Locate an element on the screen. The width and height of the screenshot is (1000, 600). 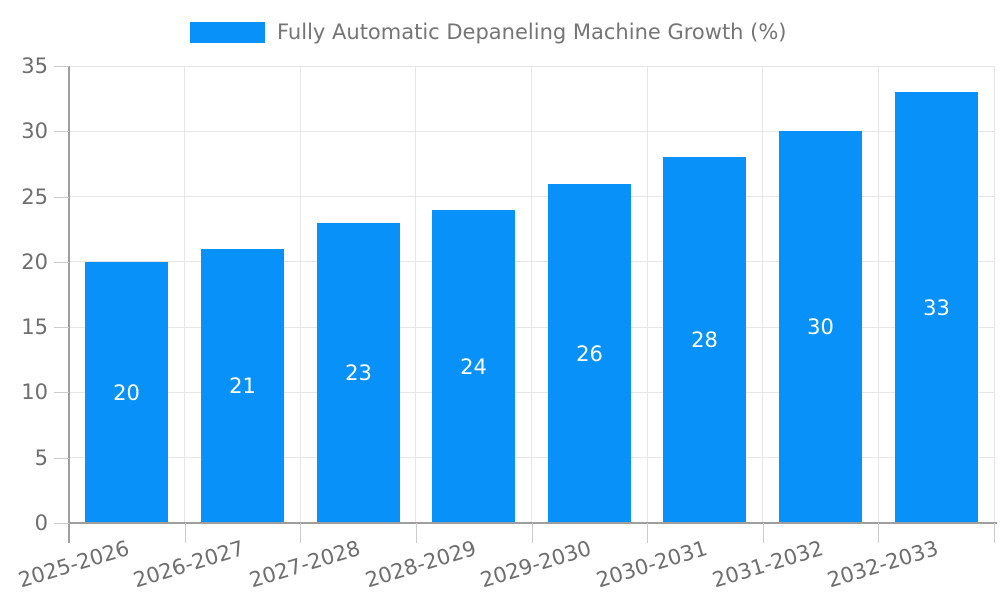
bar-value-label: 28 is located at coordinates (704, 340).